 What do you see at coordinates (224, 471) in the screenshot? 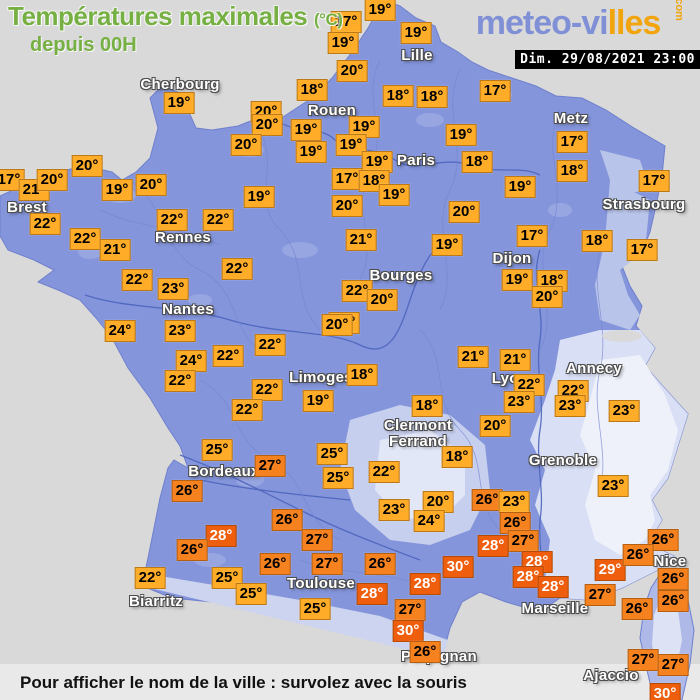
I see `city-label-bordeaux: Bordeaux` at bounding box center [224, 471].